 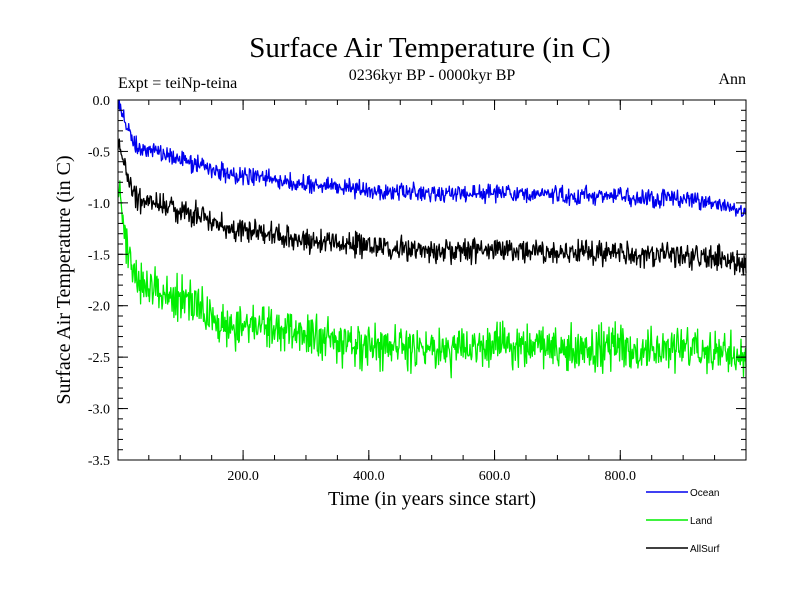 What do you see at coordinates (429, 48) in the screenshot?
I see `chart-title: Surface Air Temperature (in C)` at bounding box center [429, 48].